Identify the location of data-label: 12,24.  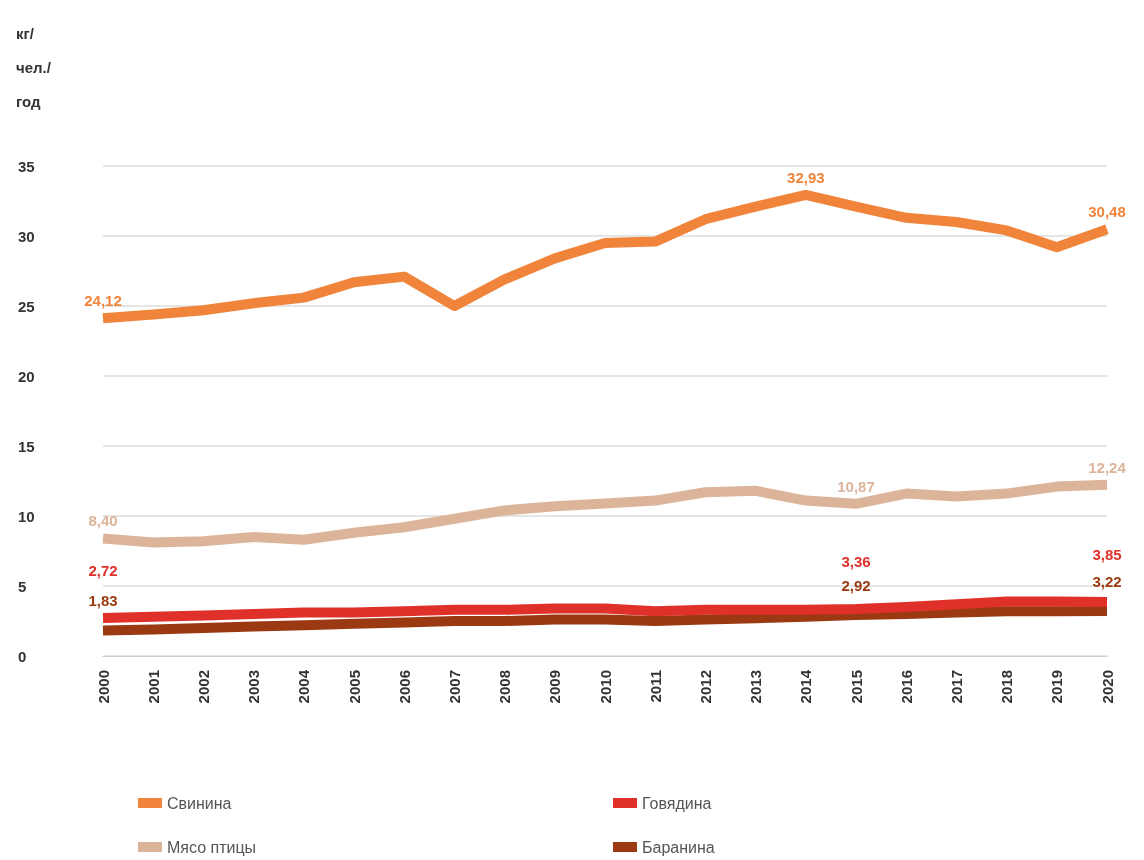
(1107, 467).